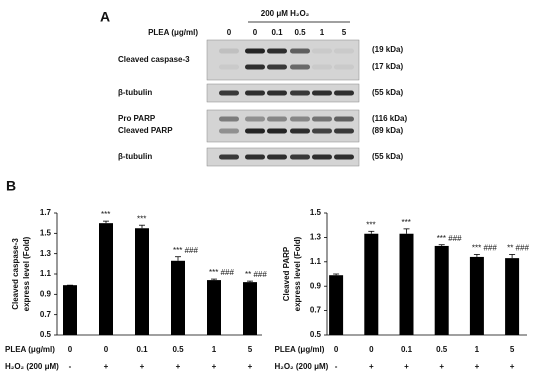 The image size is (541, 379). I want to click on y-axis-label: Cleaved caspase-3, so click(15, 274).